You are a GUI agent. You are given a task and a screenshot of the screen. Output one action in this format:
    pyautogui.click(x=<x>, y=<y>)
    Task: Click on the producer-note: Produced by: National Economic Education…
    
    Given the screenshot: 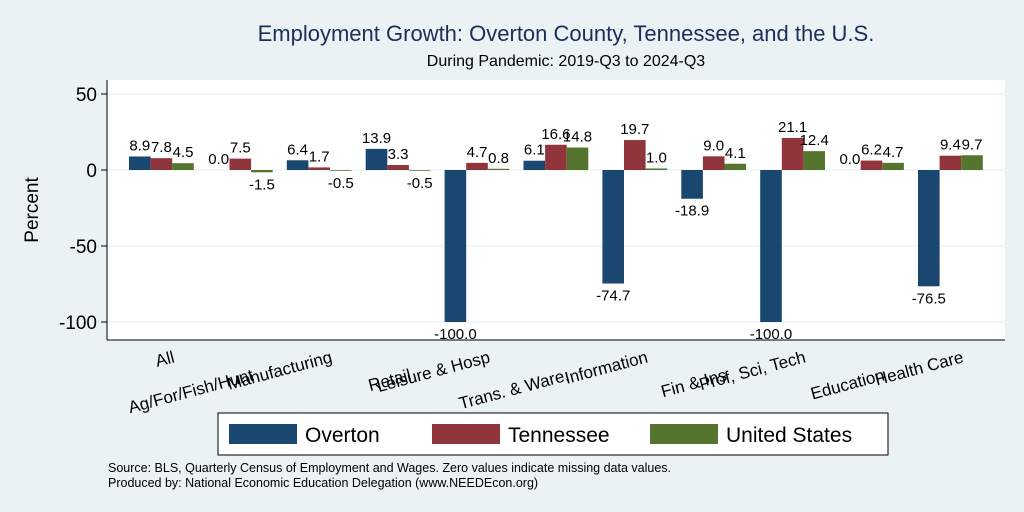 What is the action you would take?
    pyautogui.click(x=323, y=483)
    